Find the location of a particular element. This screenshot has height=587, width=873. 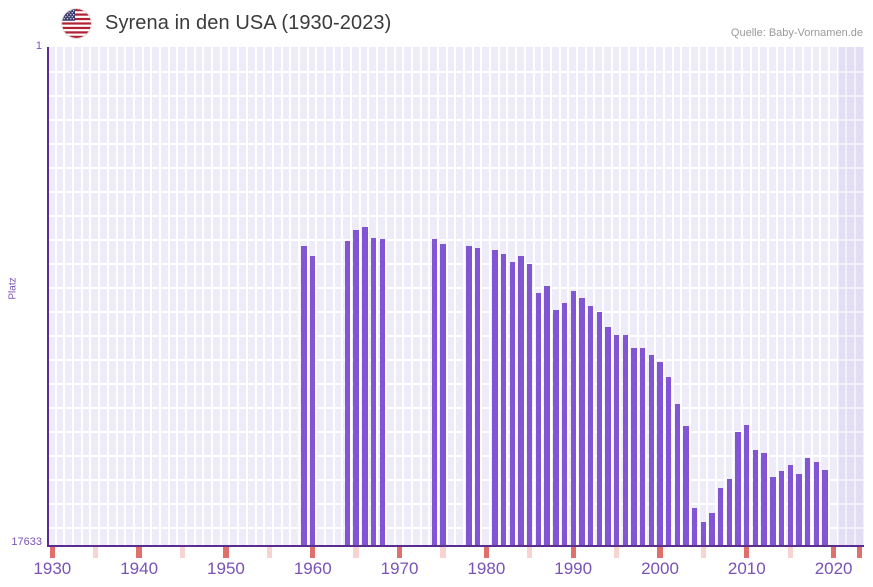

x-axis-line is located at coordinates (455, 546).